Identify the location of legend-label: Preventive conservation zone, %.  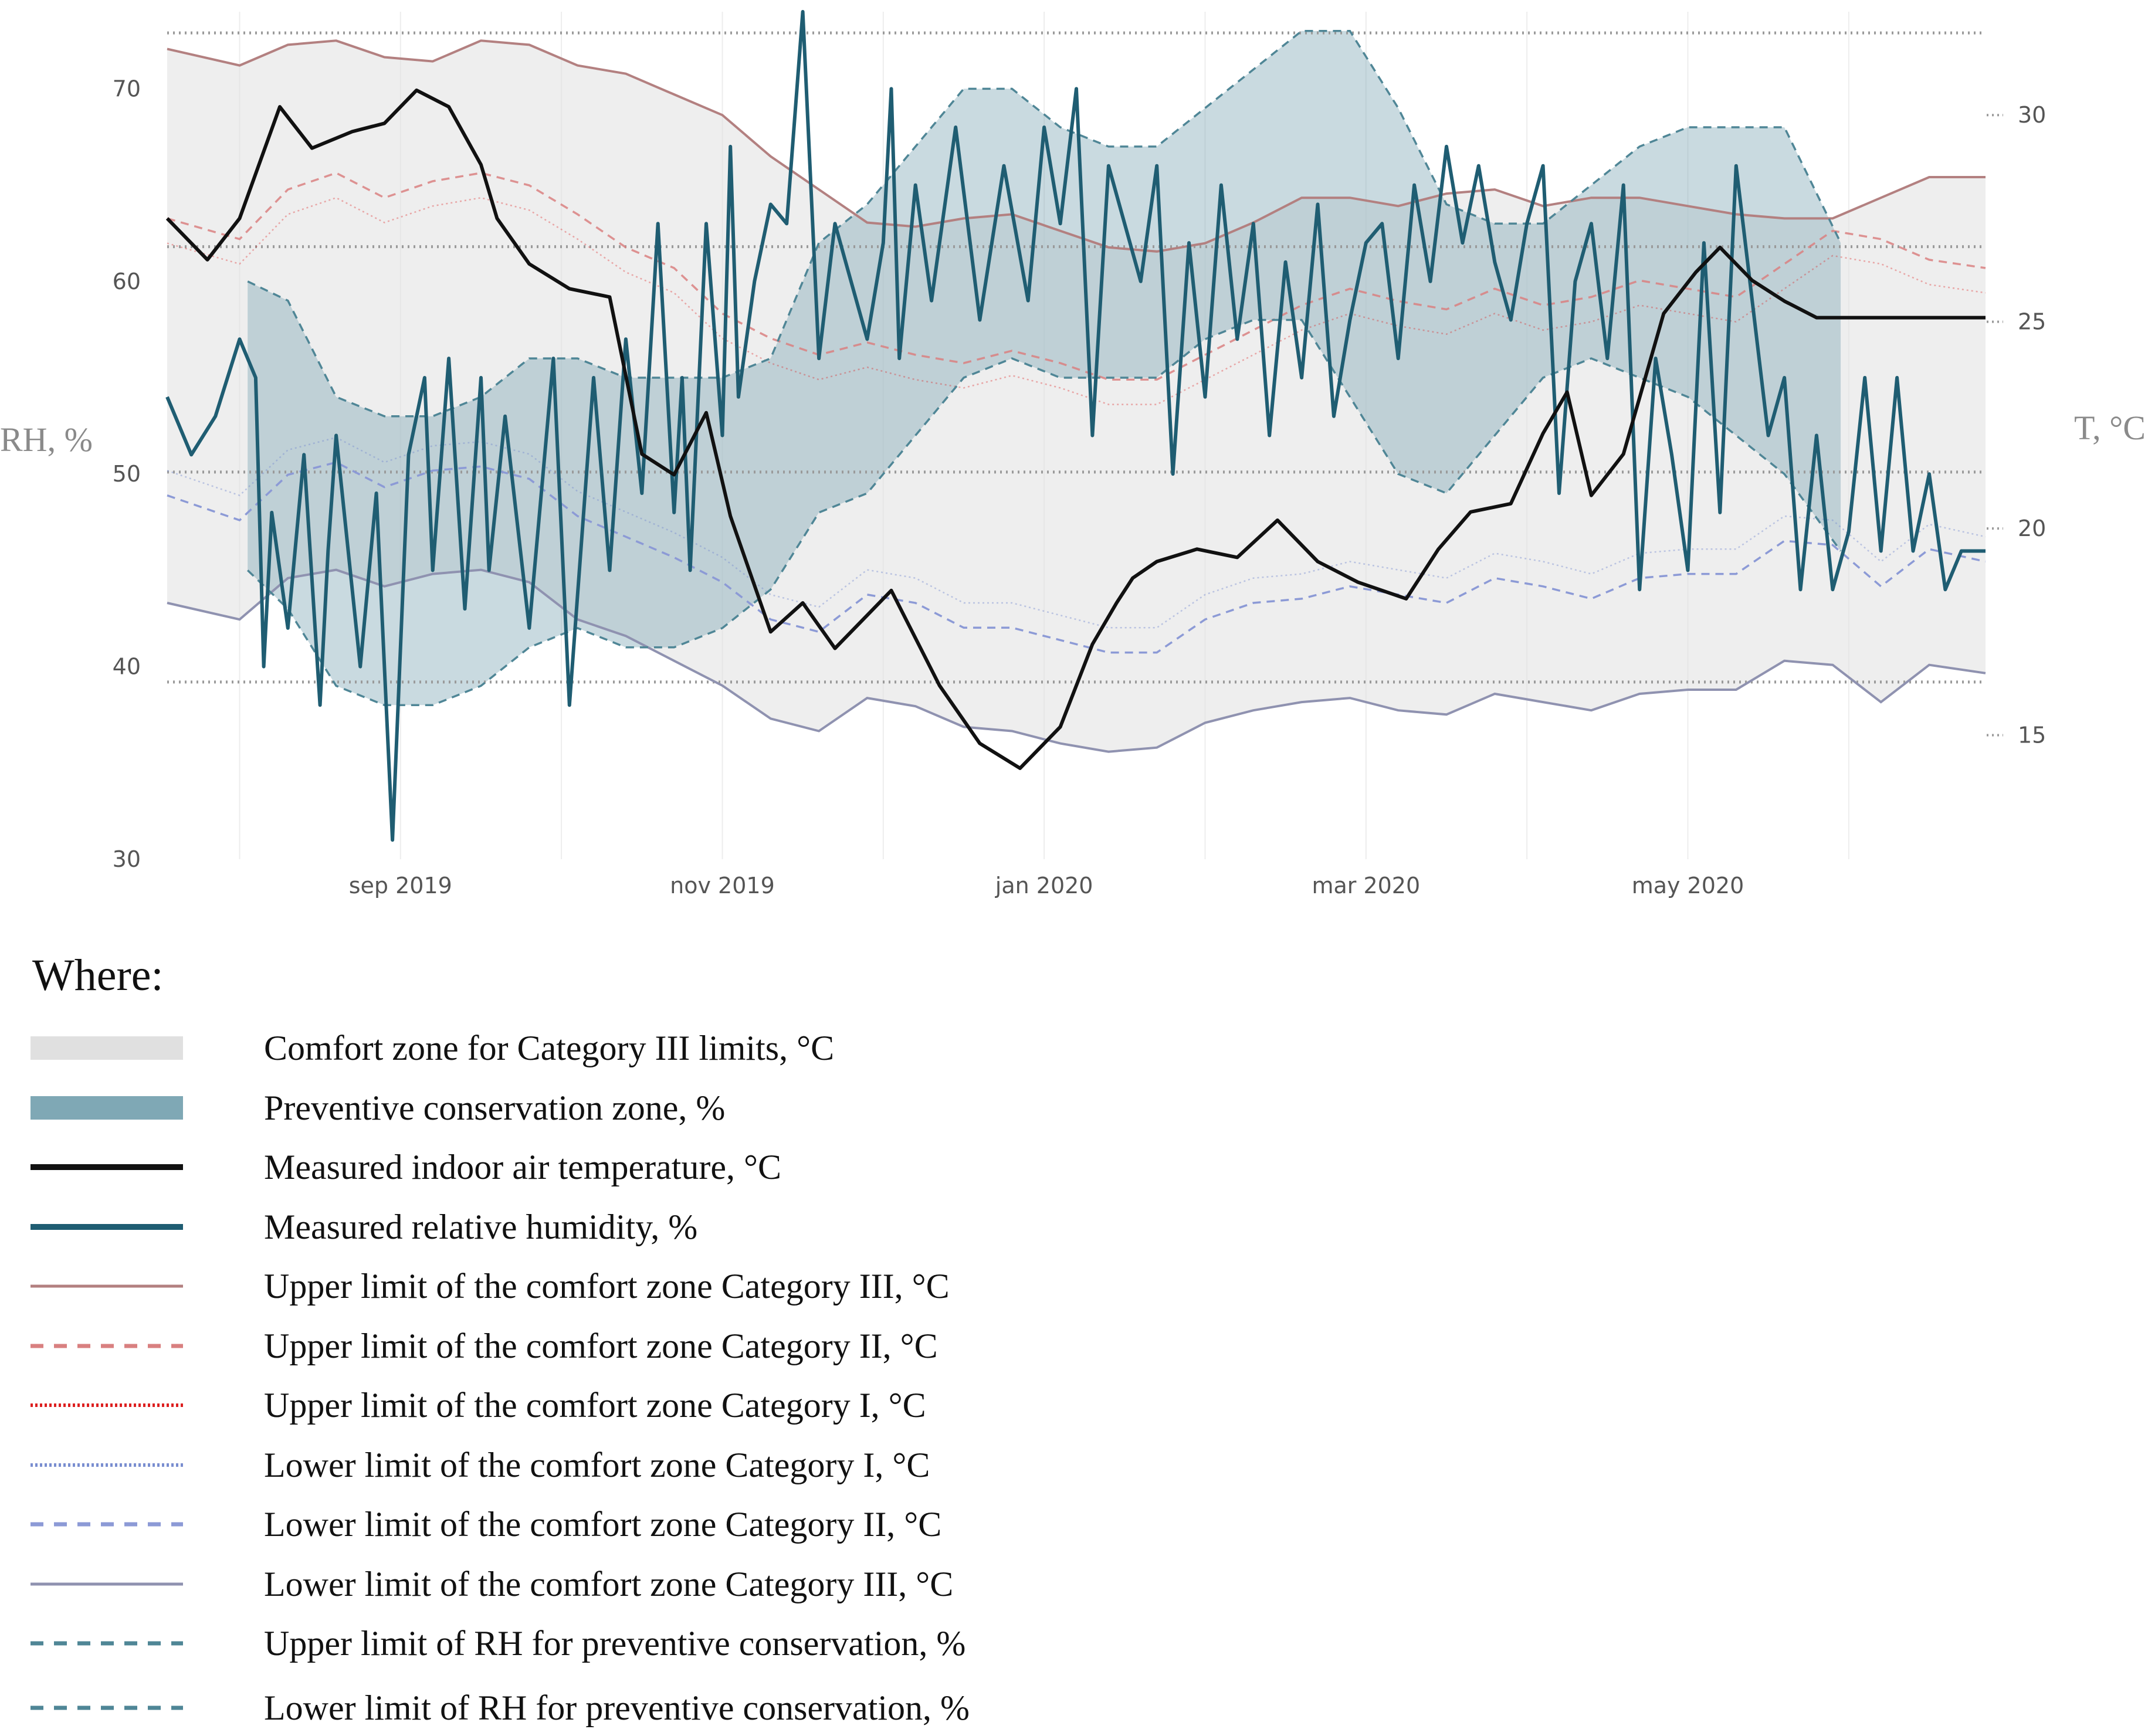
(495, 1108).